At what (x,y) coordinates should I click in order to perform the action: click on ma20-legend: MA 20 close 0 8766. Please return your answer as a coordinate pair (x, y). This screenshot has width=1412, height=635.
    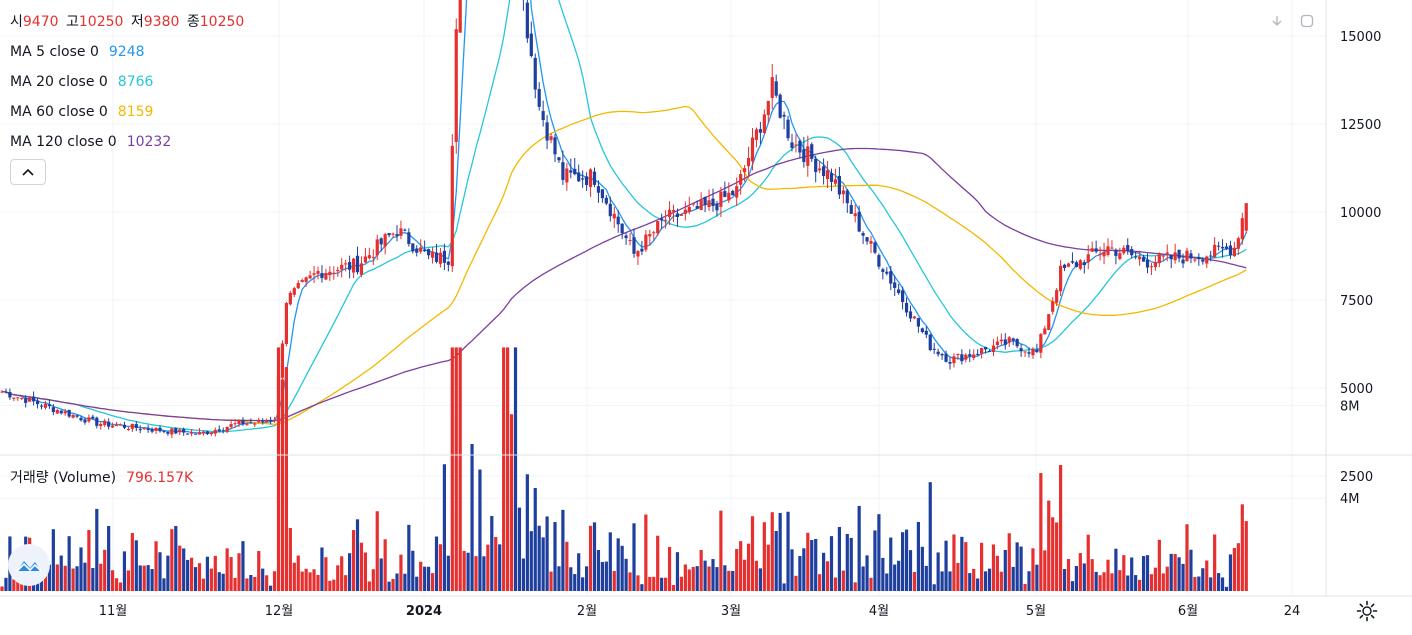
    Looking at the image, I should click on (81, 82).